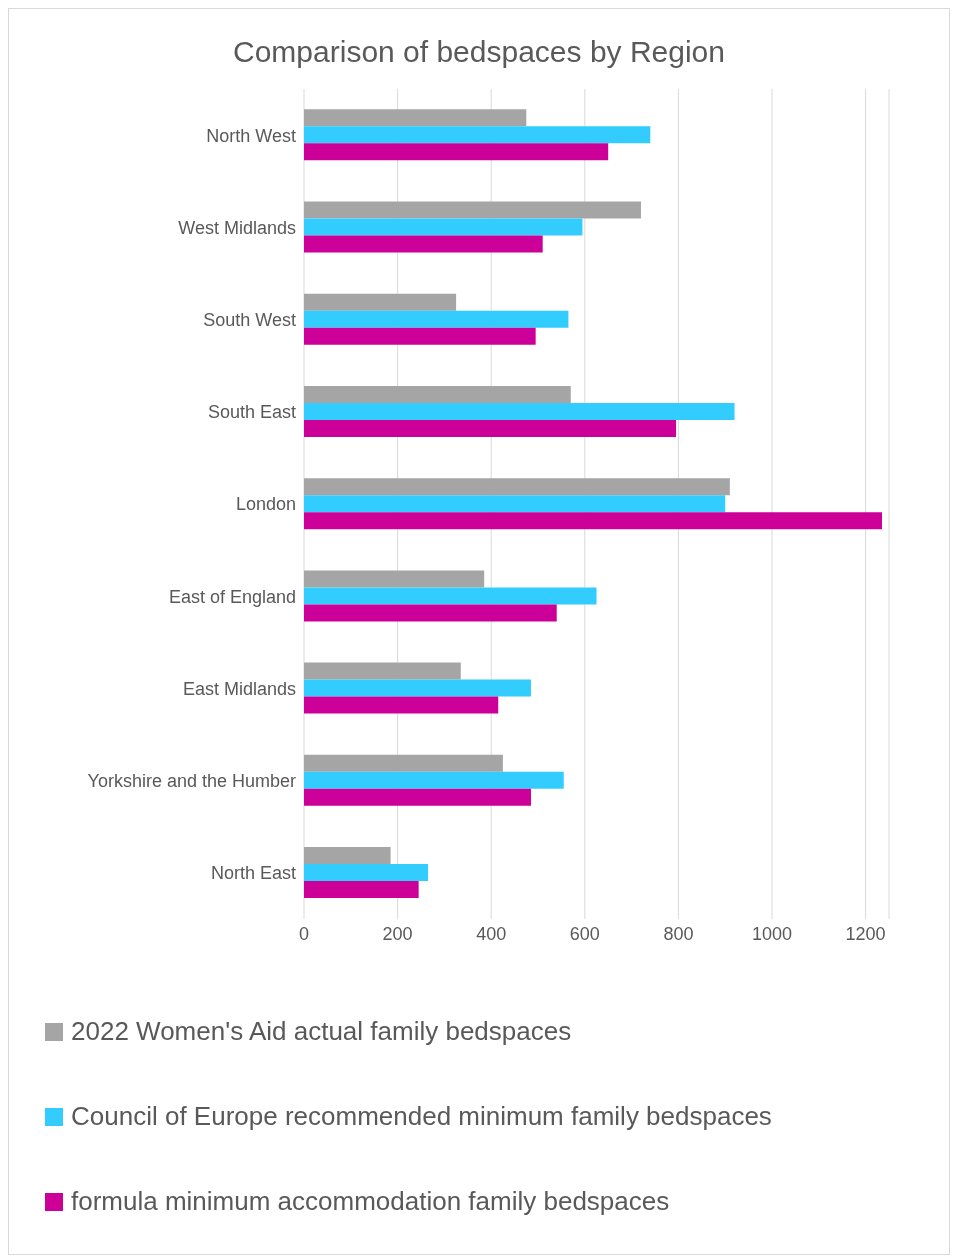 The image size is (958, 1256). What do you see at coordinates (772, 933) in the screenshot?
I see `x-tick-label: 1000` at bounding box center [772, 933].